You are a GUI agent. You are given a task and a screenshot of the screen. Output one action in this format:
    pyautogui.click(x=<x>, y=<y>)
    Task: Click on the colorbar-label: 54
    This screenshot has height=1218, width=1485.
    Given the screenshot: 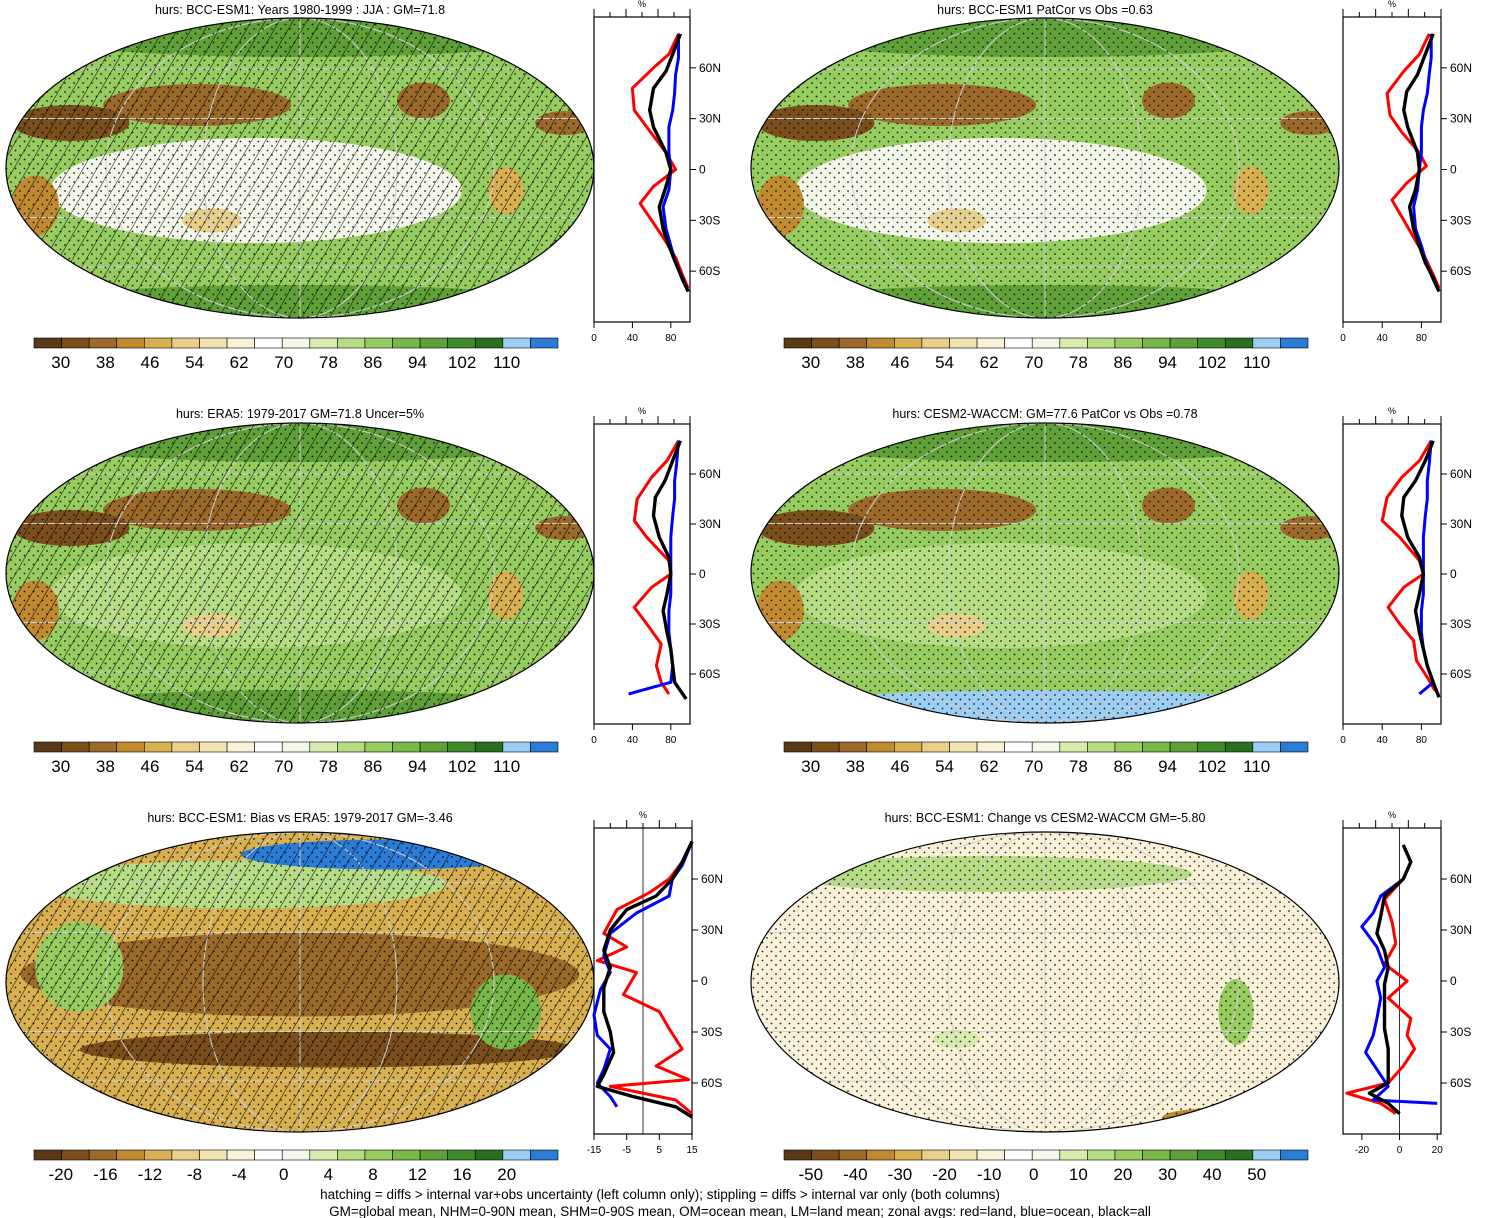 What is the action you would take?
    pyautogui.click(x=194, y=362)
    